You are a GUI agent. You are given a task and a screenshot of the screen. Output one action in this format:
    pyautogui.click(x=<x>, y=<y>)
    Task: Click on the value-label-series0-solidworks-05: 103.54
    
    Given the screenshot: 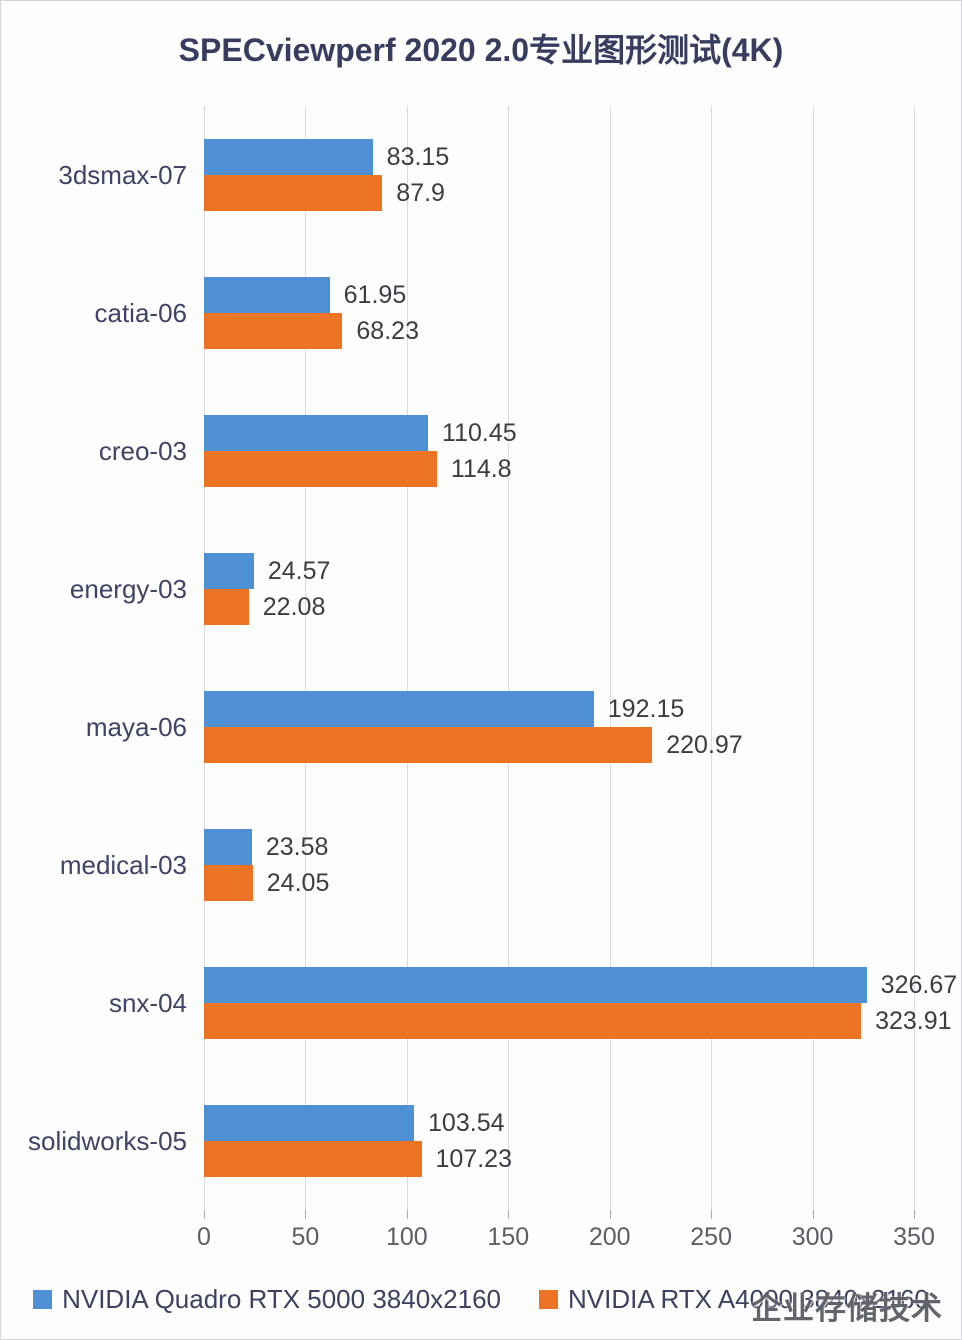 What is the action you would take?
    pyautogui.click(x=466, y=1123)
    